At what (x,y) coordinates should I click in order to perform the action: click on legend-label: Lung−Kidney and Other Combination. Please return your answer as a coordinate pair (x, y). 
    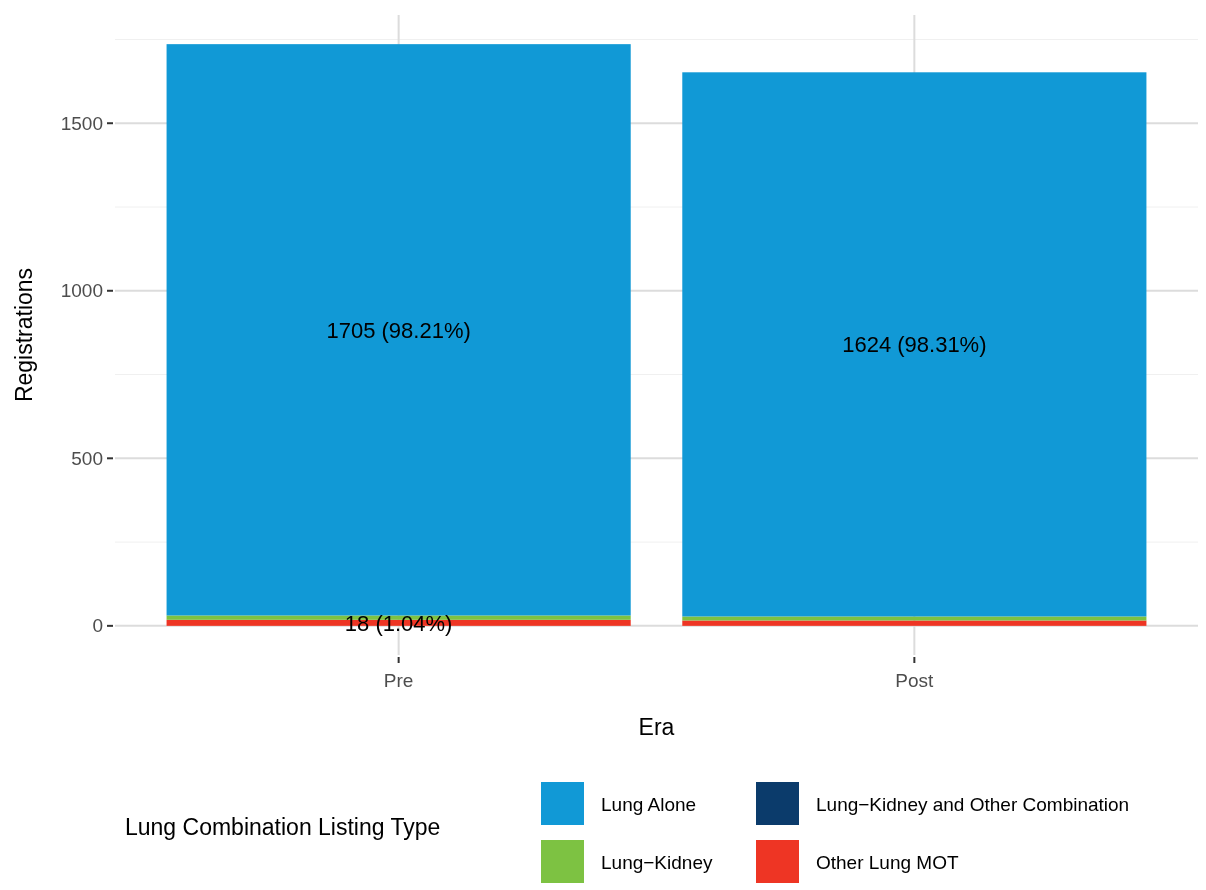
    Looking at the image, I should click on (973, 804).